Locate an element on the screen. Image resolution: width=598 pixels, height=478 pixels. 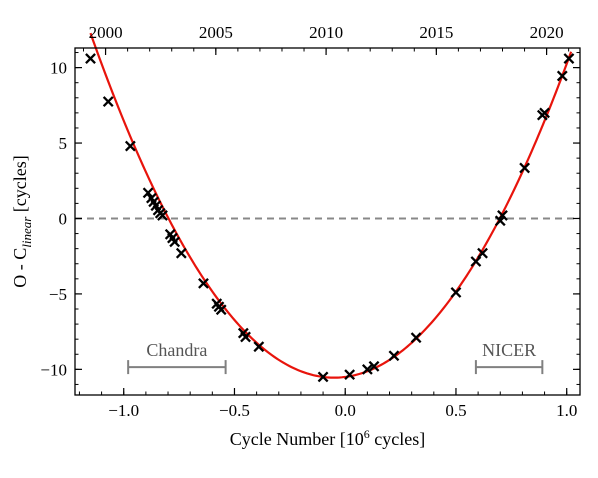
x-axis-title-sup: 6 is located at coordinates (367, 434).